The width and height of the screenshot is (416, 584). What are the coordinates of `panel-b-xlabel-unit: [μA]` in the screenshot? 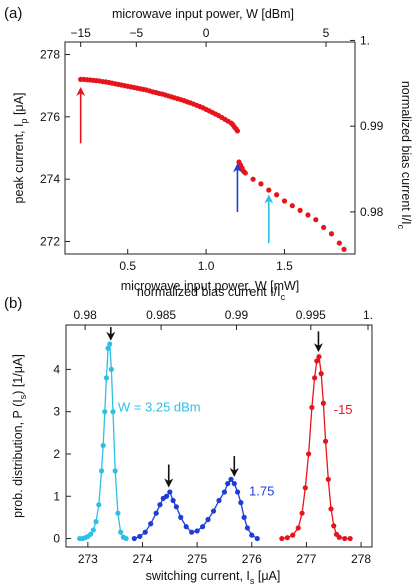 It's located at (267, 576).